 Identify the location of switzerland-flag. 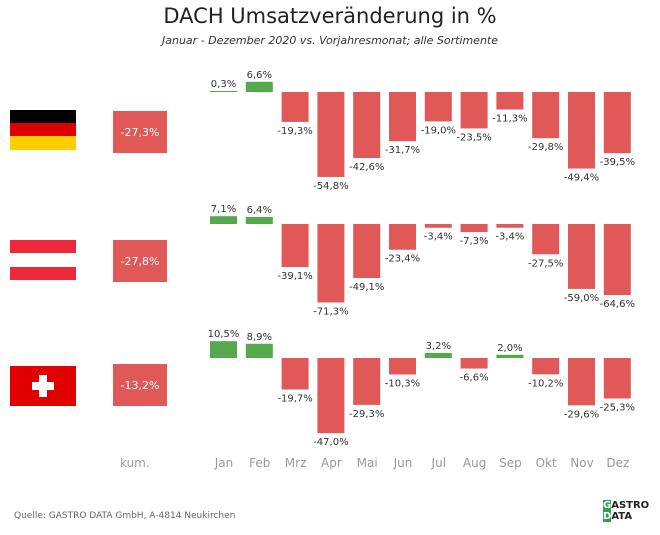
(43, 386).